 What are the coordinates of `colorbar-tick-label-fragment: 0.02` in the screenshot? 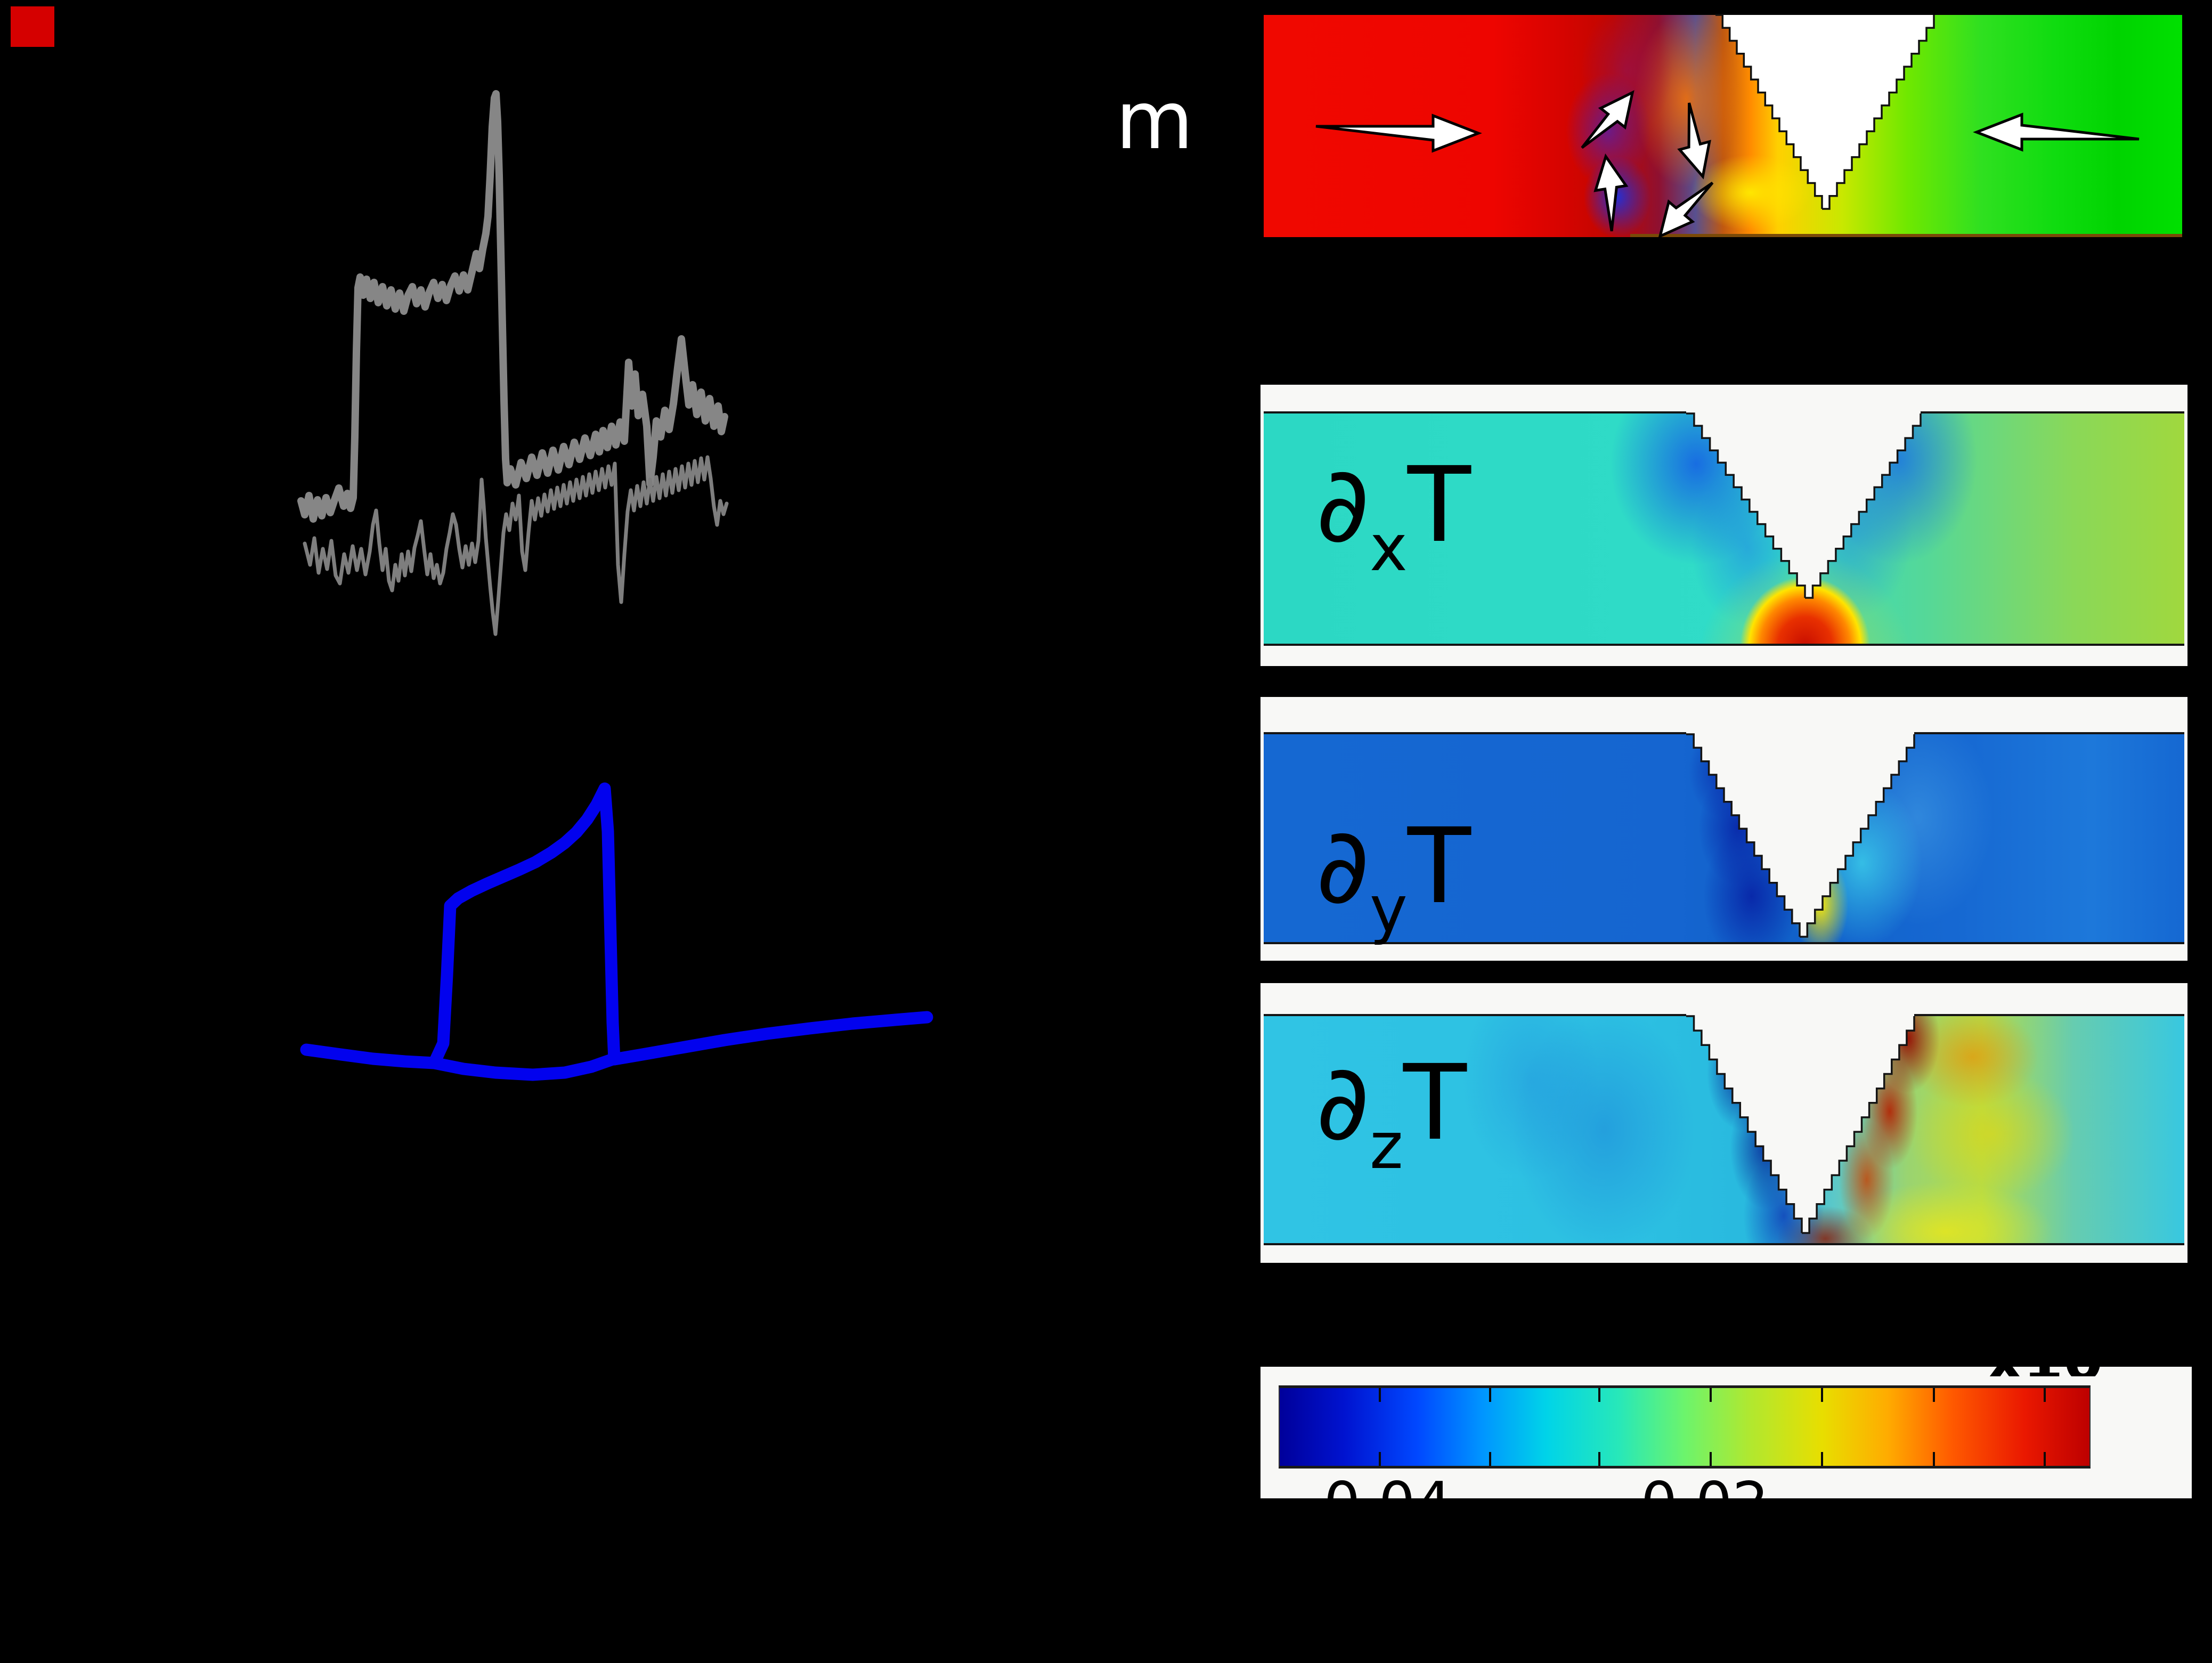 It's located at (1705, 1487).